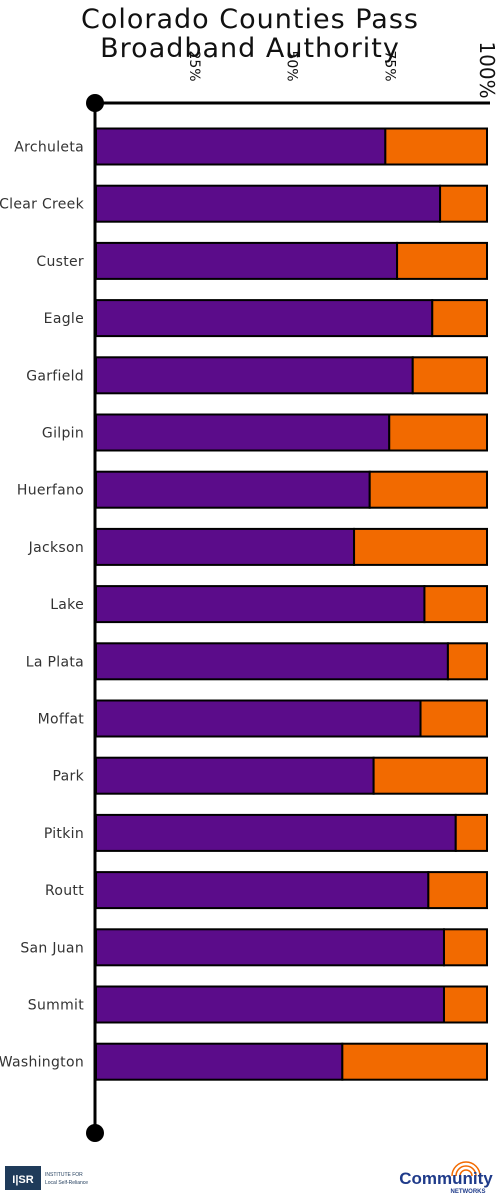 This screenshot has width=500, height=1200. What do you see at coordinates (49, 148) in the screenshot?
I see `category-label: Archuleta` at bounding box center [49, 148].